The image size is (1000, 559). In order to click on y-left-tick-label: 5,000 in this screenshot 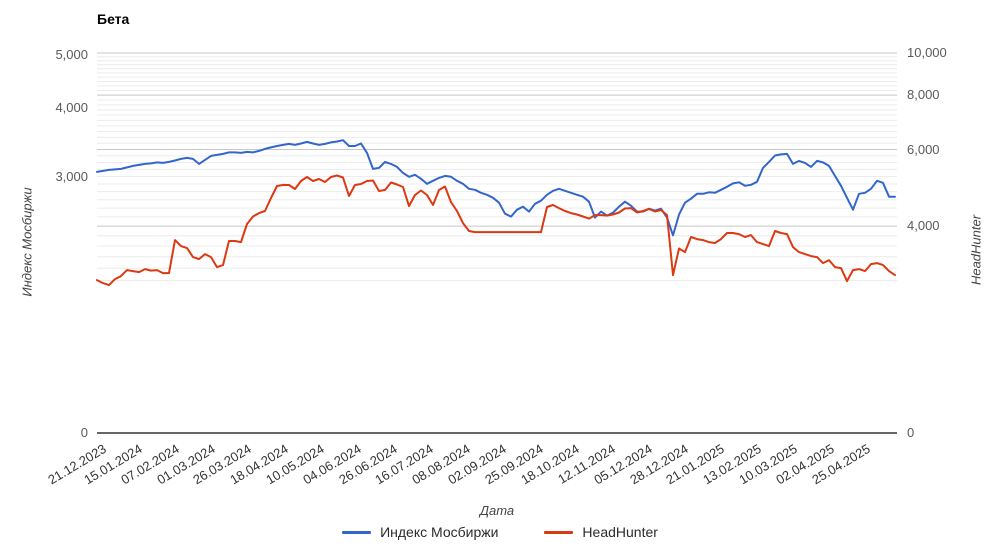, I will do `click(71, 54)`.